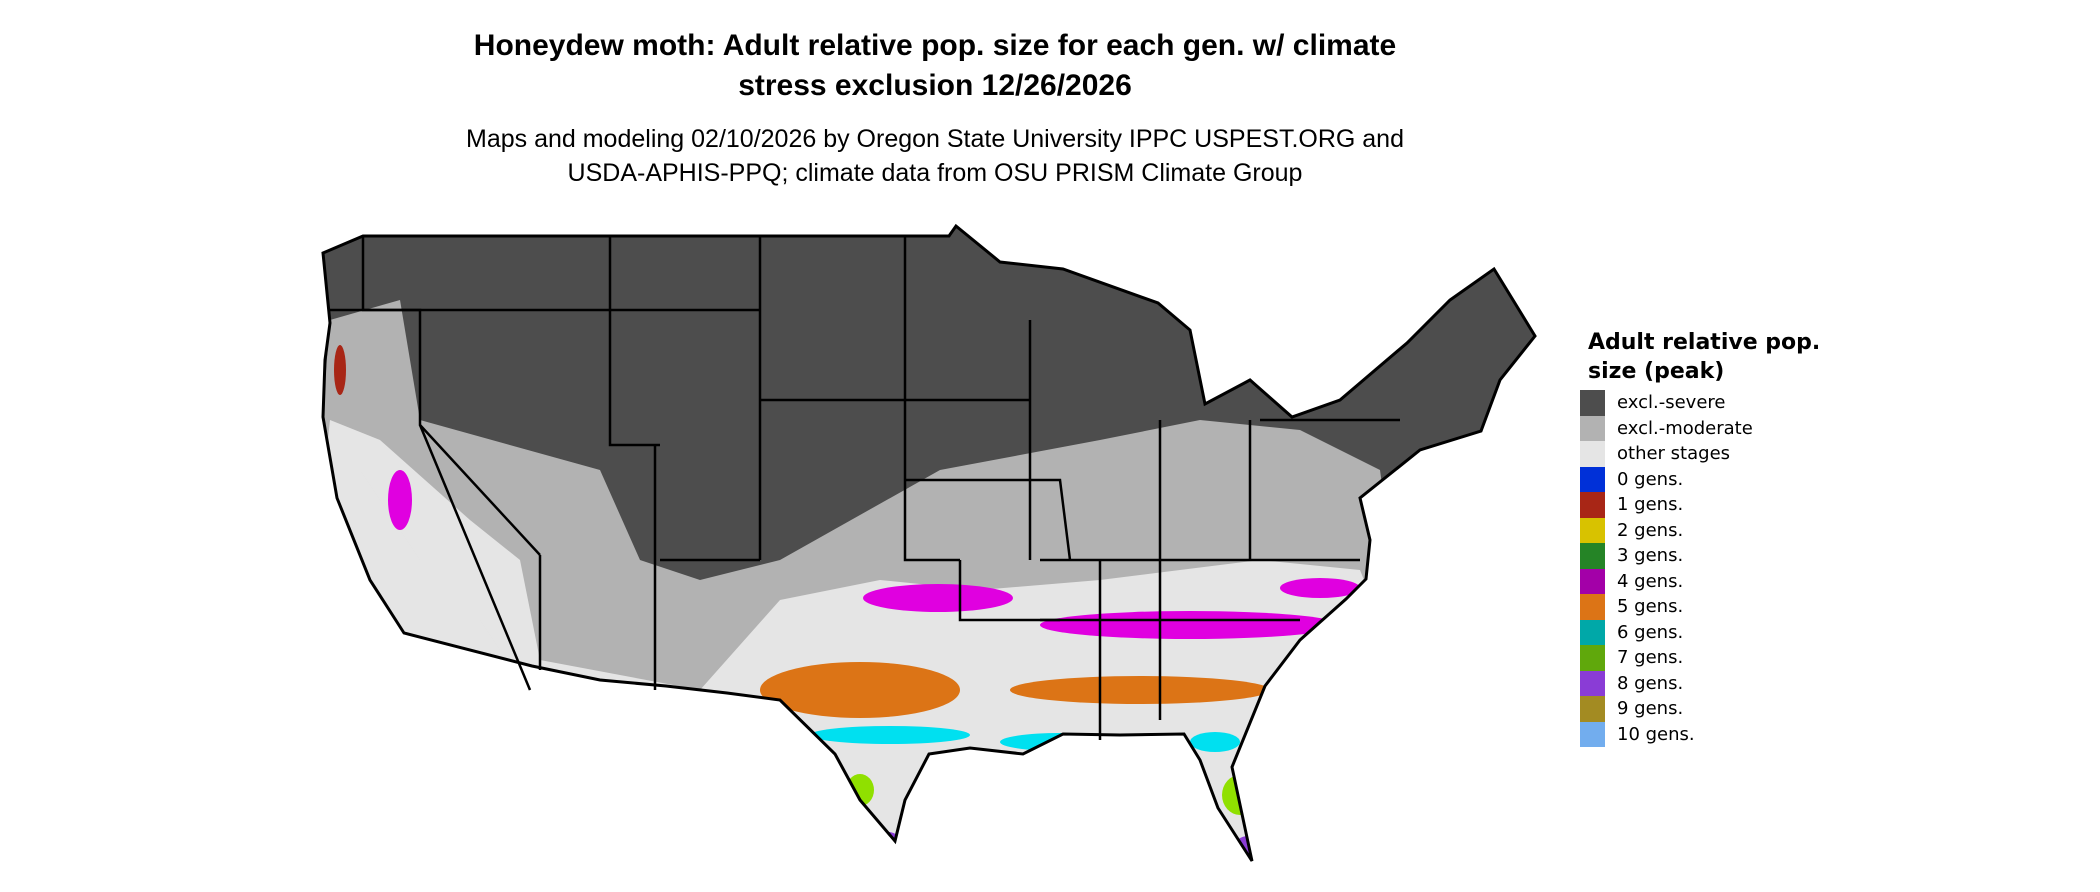 This screenshot has height=892, width=2100. Describe the element at coordinates (1650, 581) in the screenshot. I see `legend-label: 4 gens.` at that location.